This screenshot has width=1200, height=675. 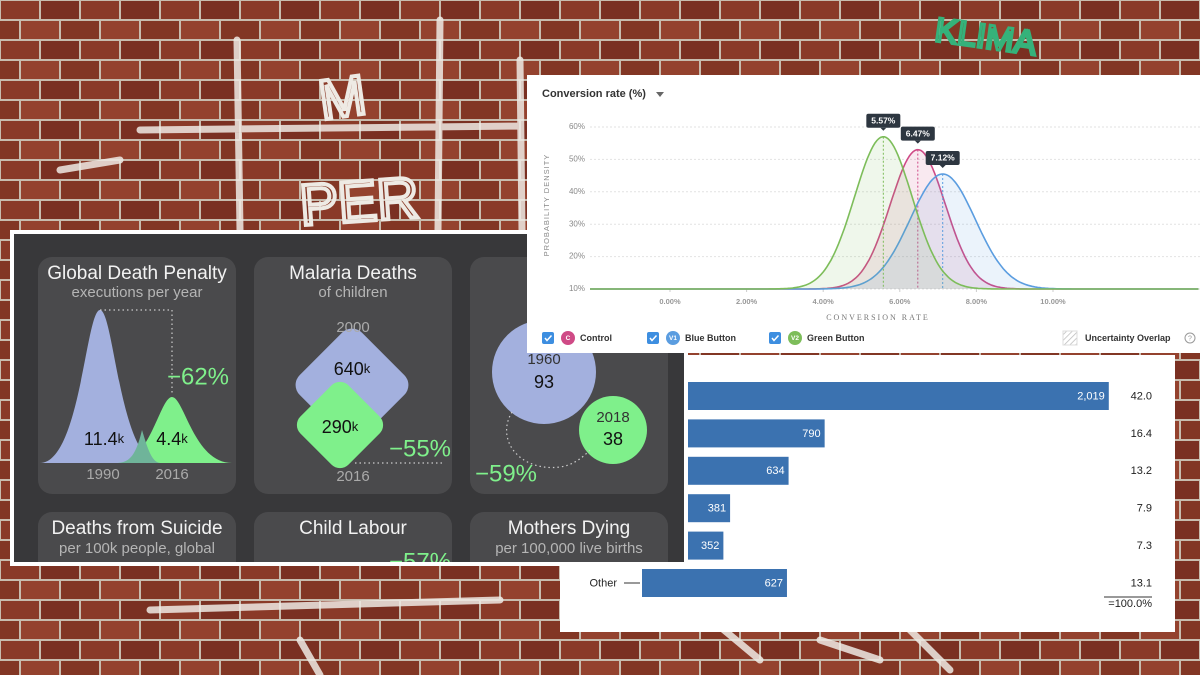 What do you see at coordinates (577, 191) in the screenshot?
I see `y-tick-label: 40%` at bounding box center [577, 191].